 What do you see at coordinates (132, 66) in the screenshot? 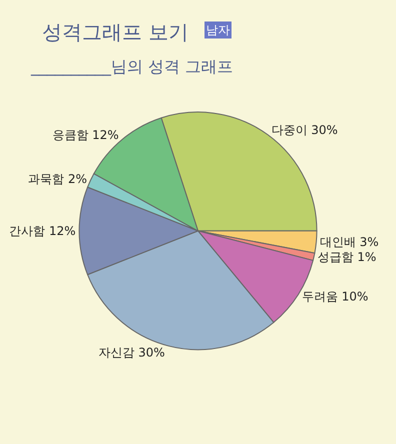
I see `chart-subtitle: __________님의 성격 그래프` at bounding box center [132, 66].